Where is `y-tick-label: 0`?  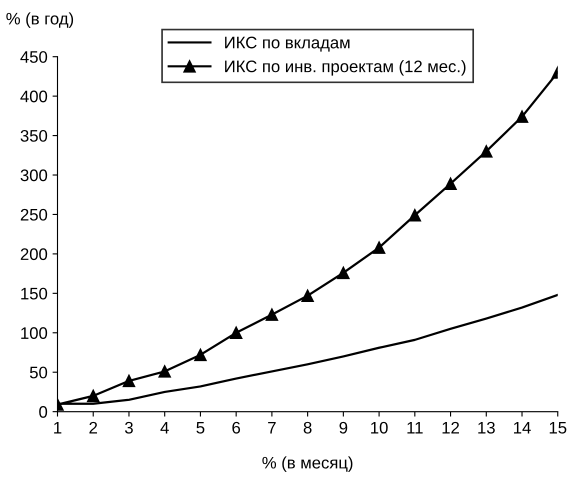 y-tick-label: 0 is located at coordinates (43, 412).